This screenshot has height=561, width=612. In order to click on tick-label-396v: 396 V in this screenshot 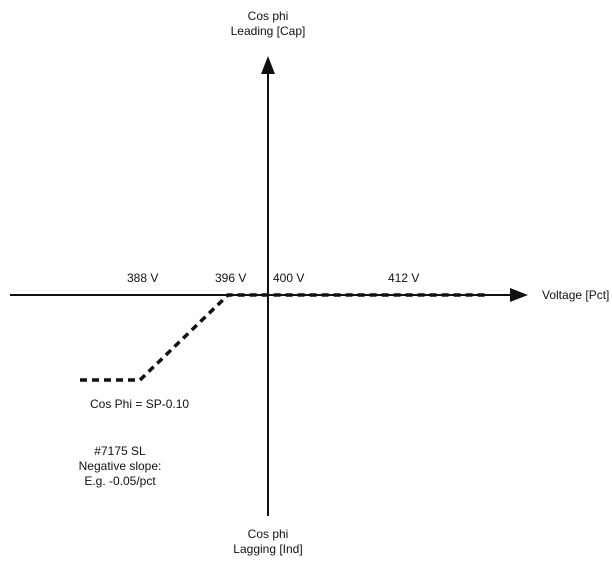, I will do `click(230, 278)`.